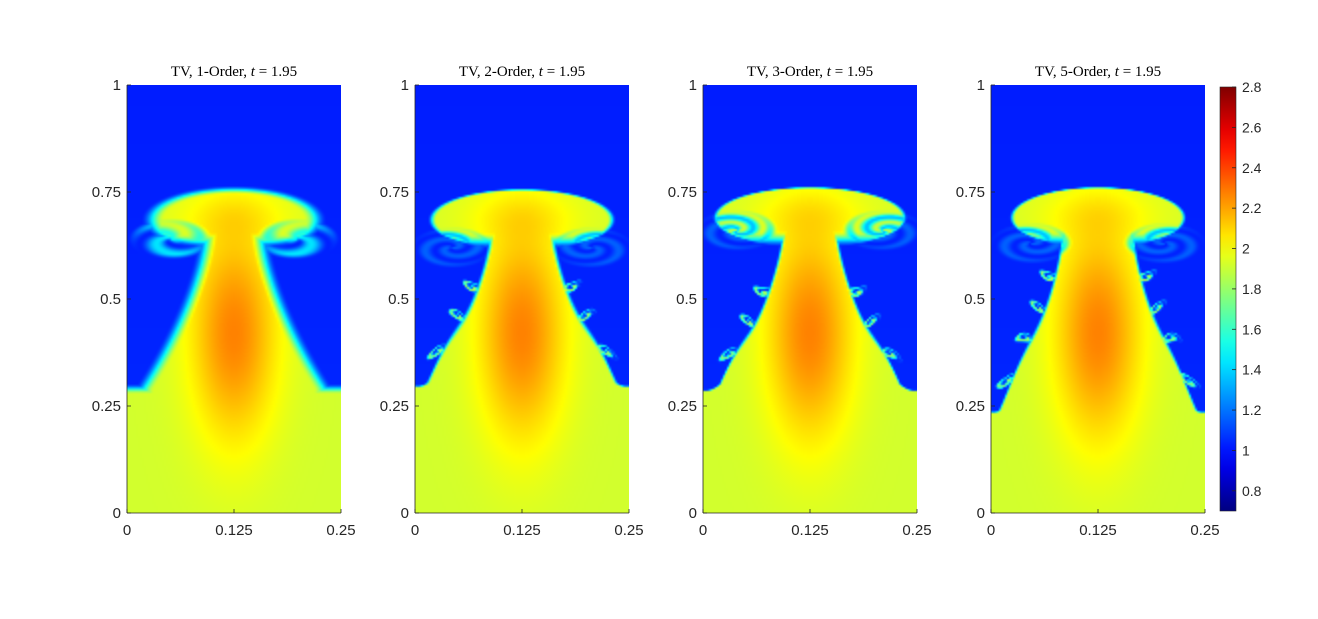 This screenshot has height=619, width=1318. I want to click on colorbar-tick-label: 2.6, so click(1252, 127).